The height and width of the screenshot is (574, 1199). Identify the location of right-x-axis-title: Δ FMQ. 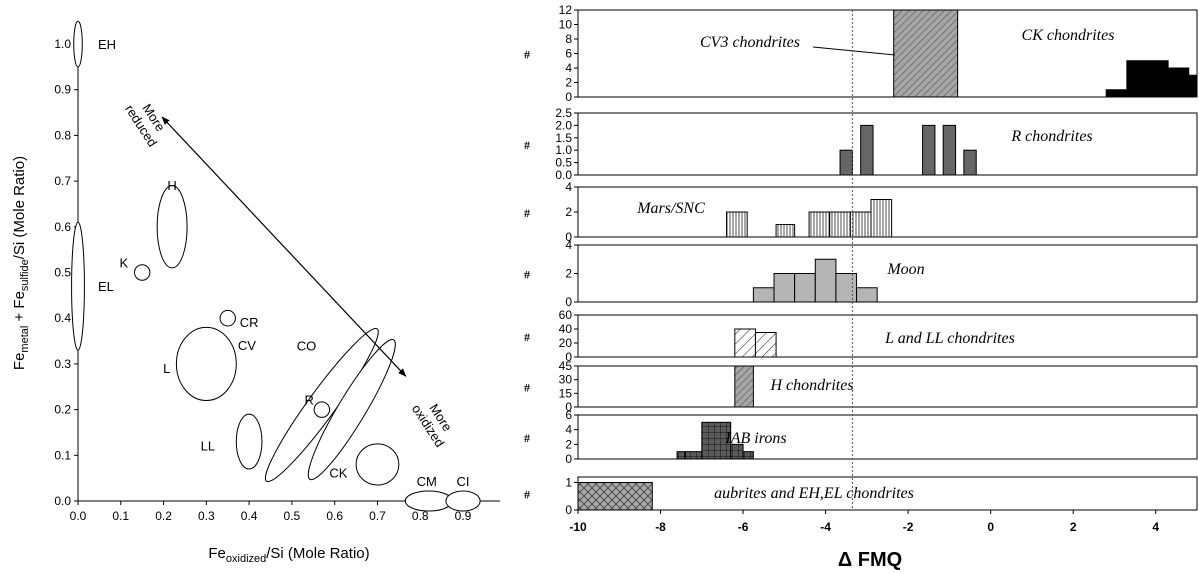
(870, 560).